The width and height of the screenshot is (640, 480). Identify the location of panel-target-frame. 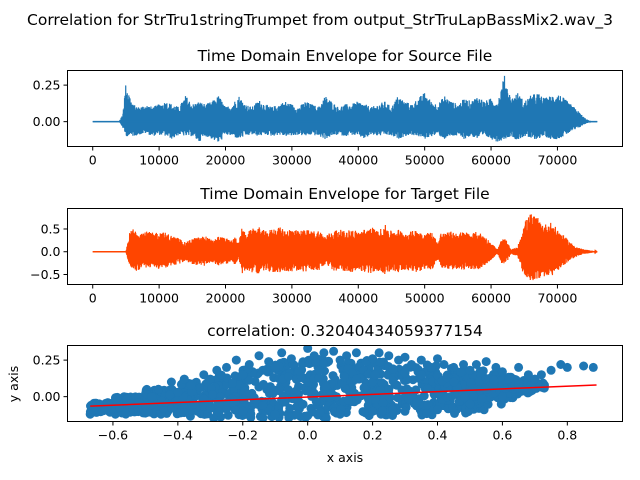
(345, 246).